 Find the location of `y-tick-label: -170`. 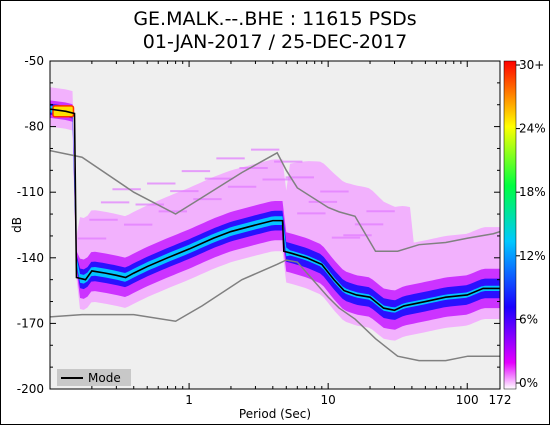

y-tick-label: -170 is located at coordinates (30, 323).